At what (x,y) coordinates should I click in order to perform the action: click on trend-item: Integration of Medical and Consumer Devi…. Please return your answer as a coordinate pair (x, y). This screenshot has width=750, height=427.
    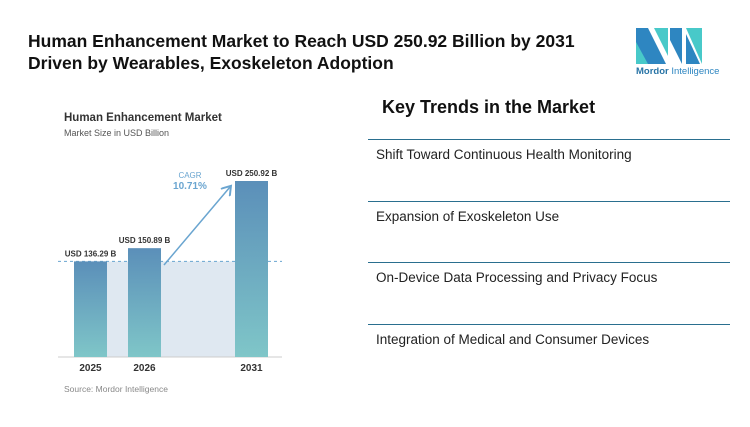
    Looking at the image, I should click on (549, 339).